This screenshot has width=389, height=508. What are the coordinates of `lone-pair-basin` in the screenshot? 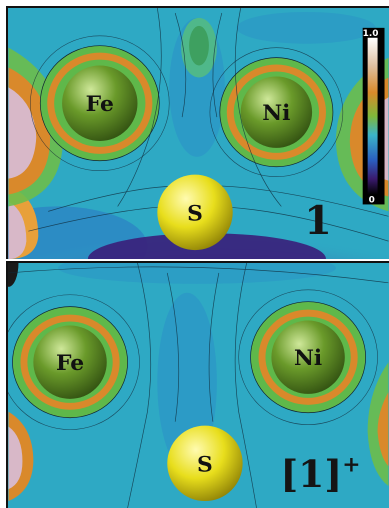 It's located at (199, 45).